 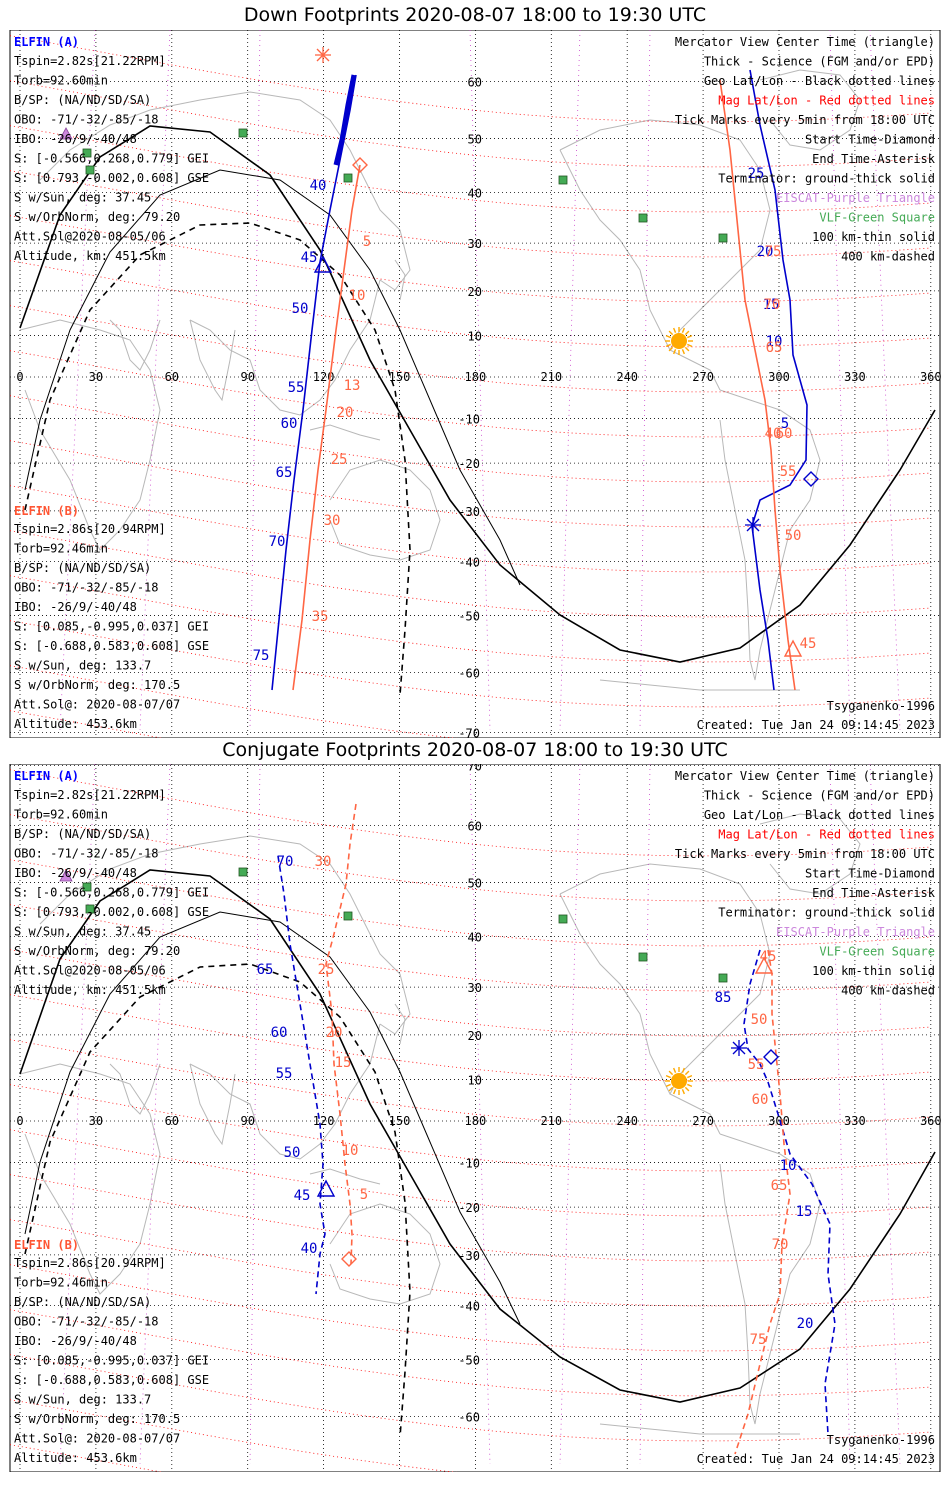 I want to click on elfin-a-info-line: Tspin=2.82s[21.22RPM], so click(x=90, y=61).